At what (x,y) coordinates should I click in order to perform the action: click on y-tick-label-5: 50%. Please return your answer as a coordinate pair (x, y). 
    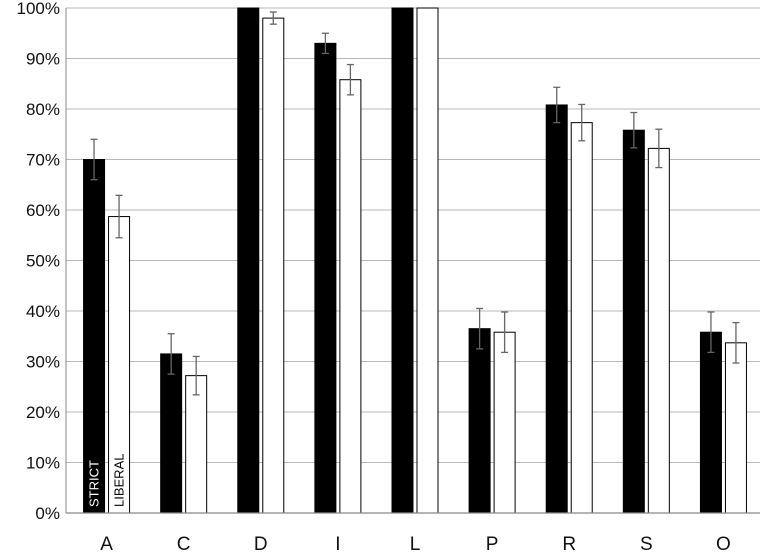
    Looking at the image, I should click on (43, 261).